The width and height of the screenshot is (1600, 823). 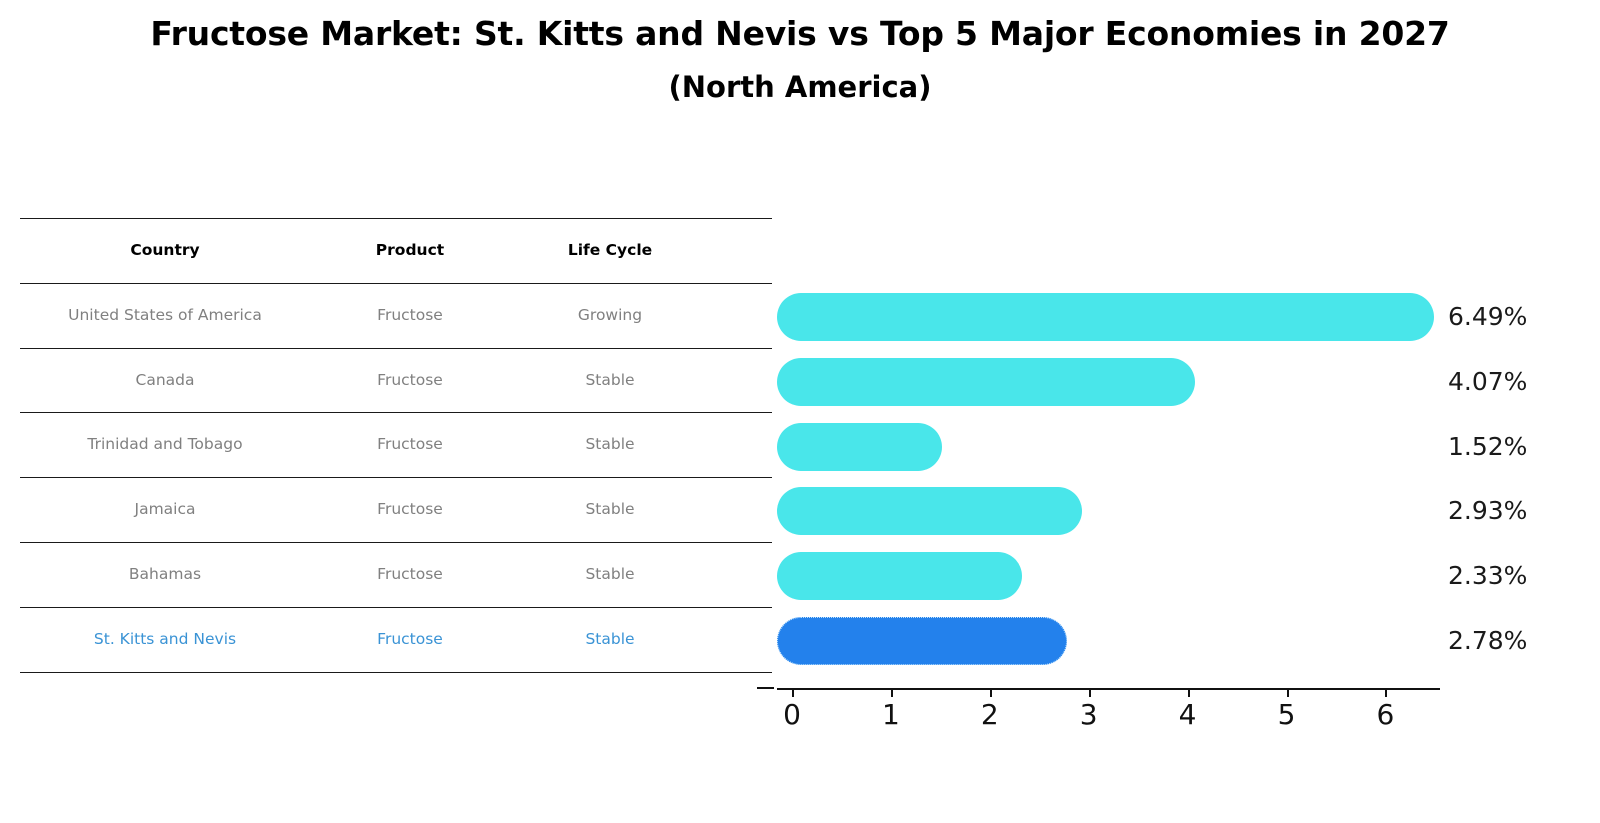 I want to click on cell-country: United States of America, so click(x=165, y=314).